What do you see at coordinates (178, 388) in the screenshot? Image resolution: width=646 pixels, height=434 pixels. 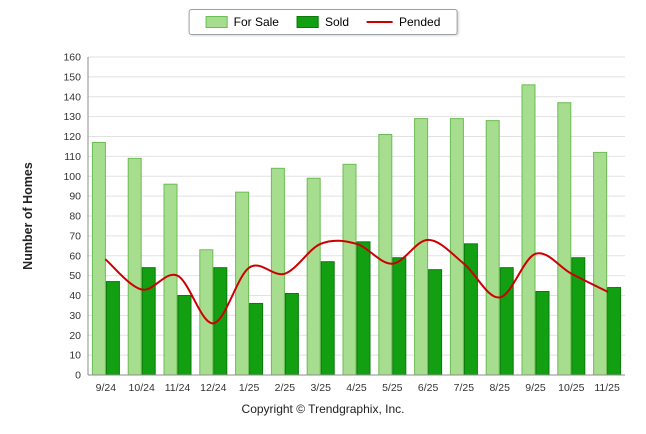 I see `x-tick-label: 11/24` at bounding box center [178, 388].